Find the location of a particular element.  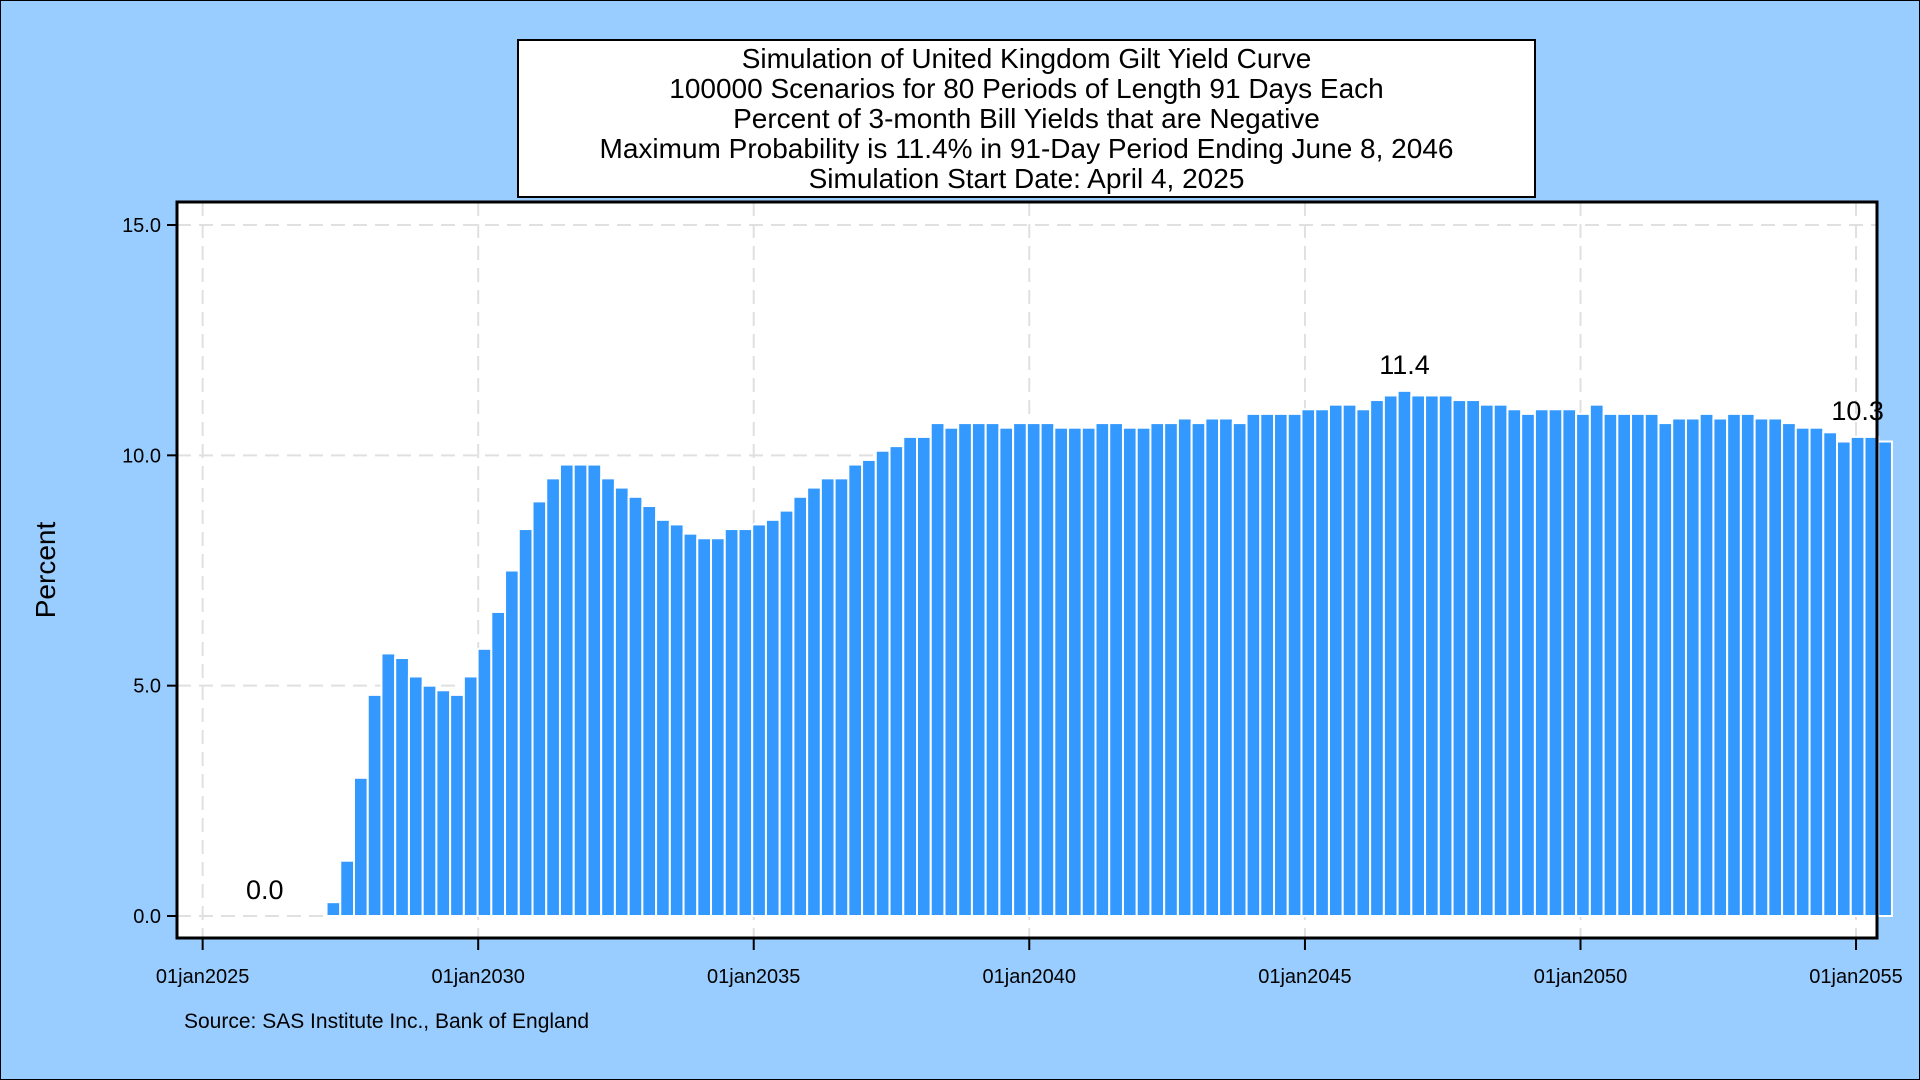

y-tick-label: 15.0 is located at coordinates (141, 226).